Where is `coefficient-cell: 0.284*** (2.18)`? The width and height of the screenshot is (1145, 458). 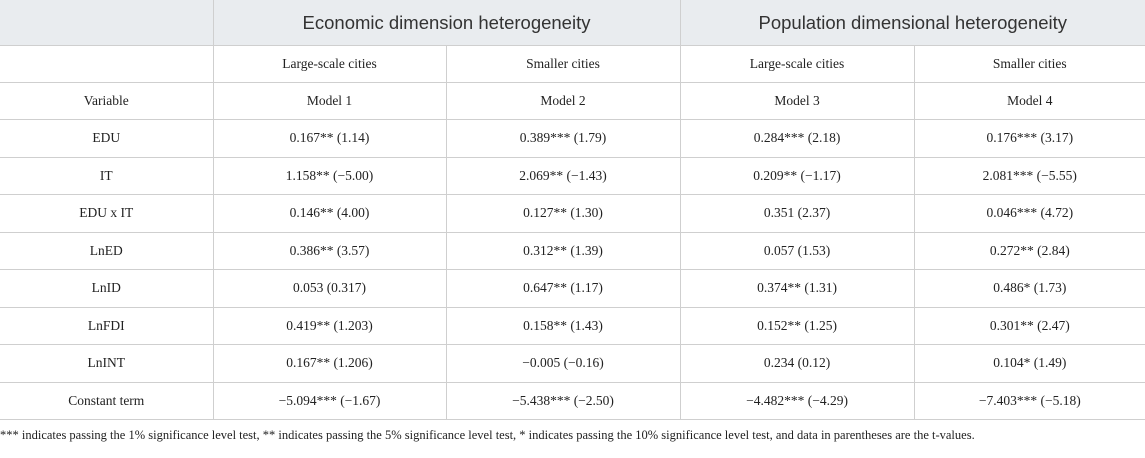 coefficient-cell: 0.284*** (2.18) is located at coordinates (797, 138).